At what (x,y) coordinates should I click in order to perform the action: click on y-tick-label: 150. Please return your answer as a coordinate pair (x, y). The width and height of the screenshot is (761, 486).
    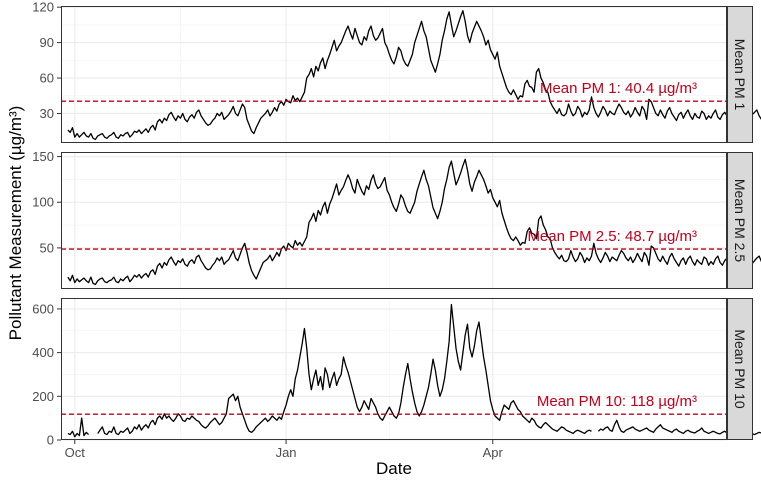
    Looking at the image, I should click on (43, 156).